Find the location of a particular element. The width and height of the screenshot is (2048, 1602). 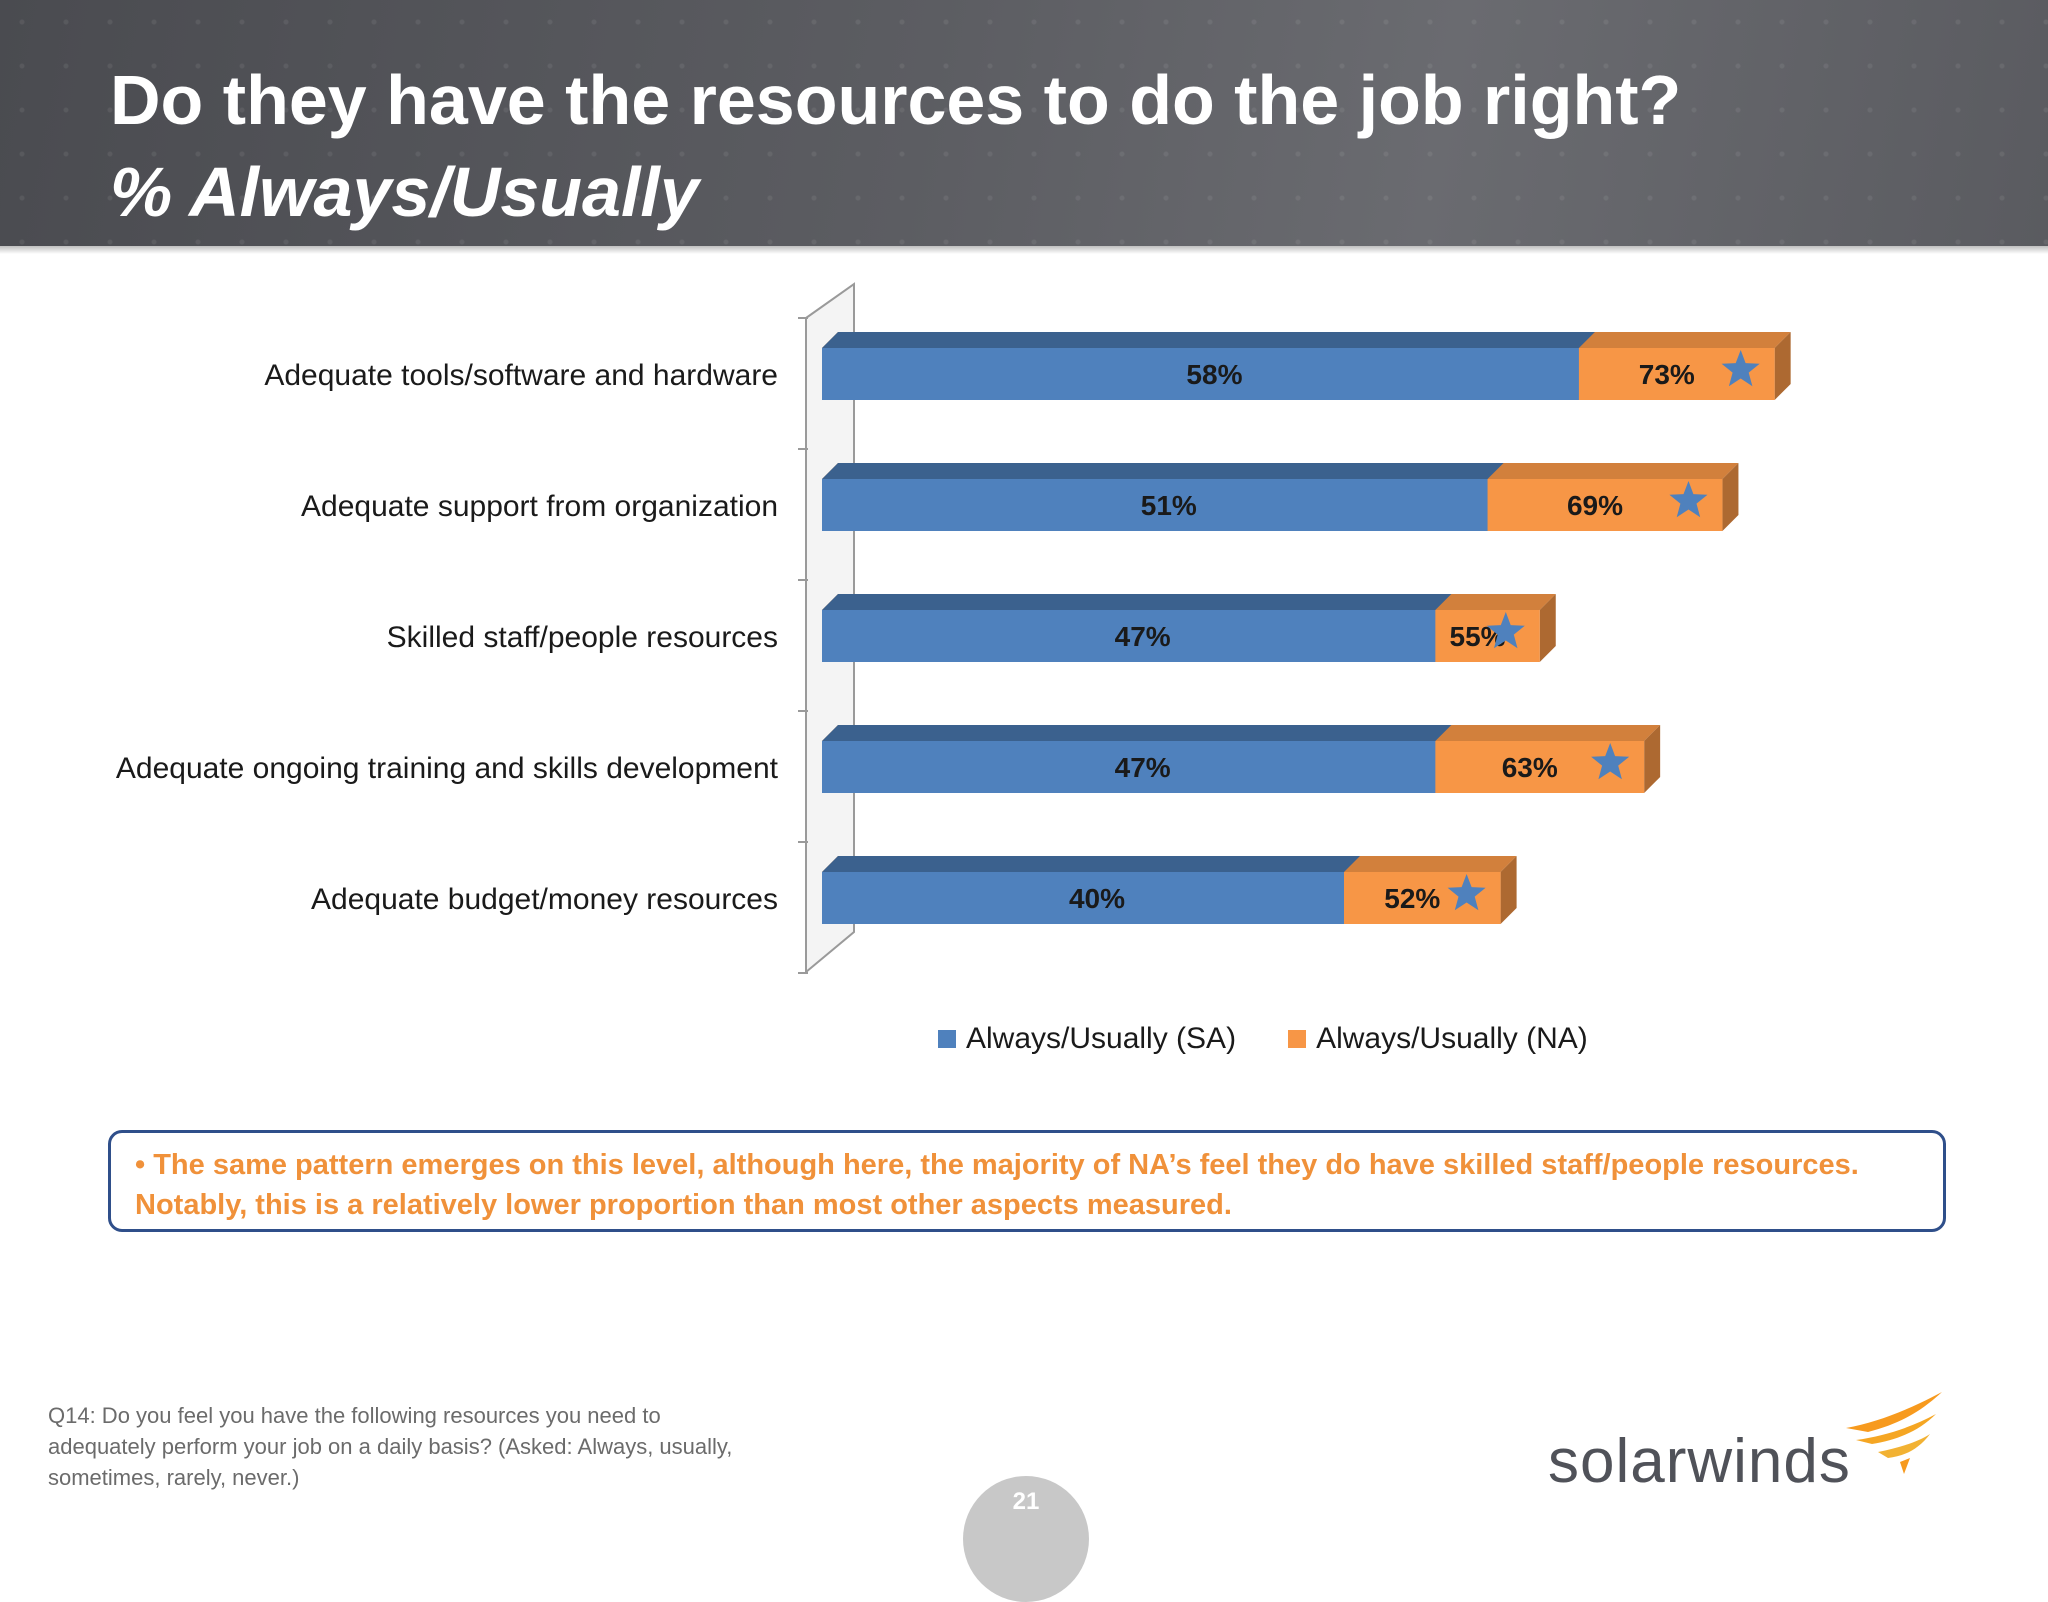

header-shadow is located at coordinates (1024, 250).